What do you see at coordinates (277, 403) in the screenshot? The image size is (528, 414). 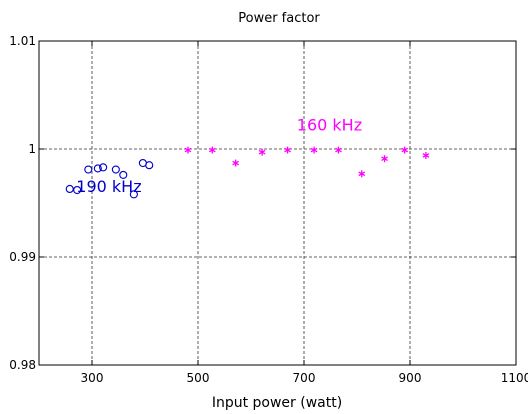 I see `x-axis-label: Input power (watt)` at bounding box center [277, 403].